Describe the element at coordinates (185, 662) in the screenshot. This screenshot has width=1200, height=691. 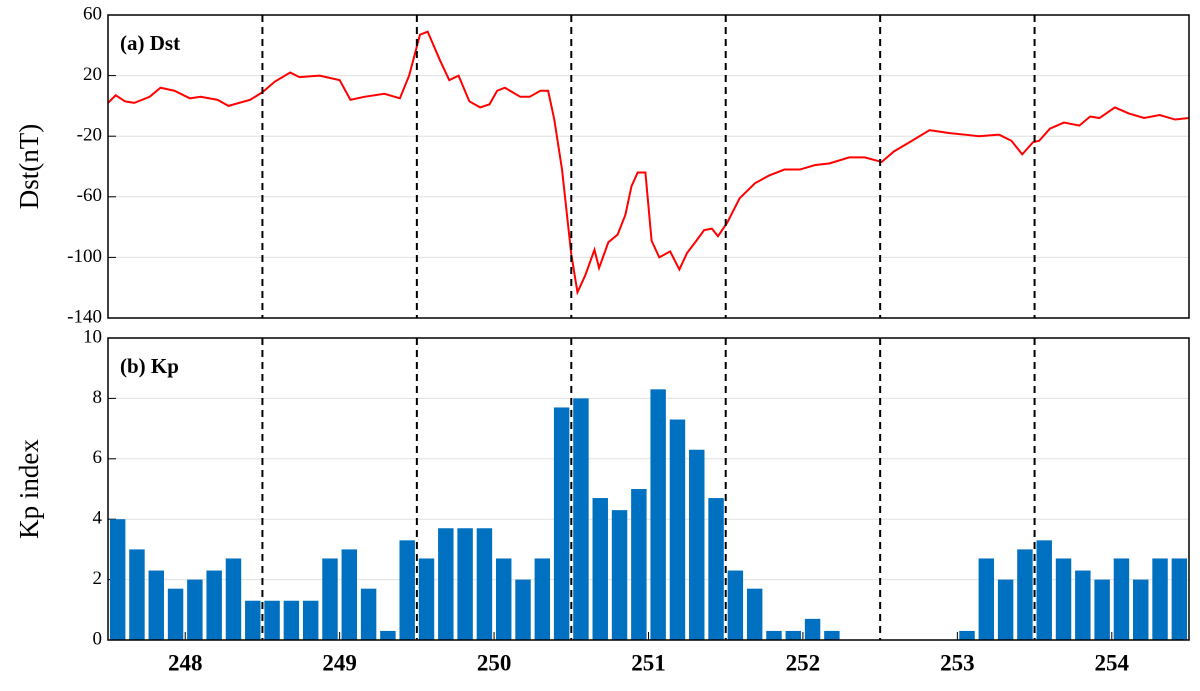
I see `x-tick-label: 248` at that location.